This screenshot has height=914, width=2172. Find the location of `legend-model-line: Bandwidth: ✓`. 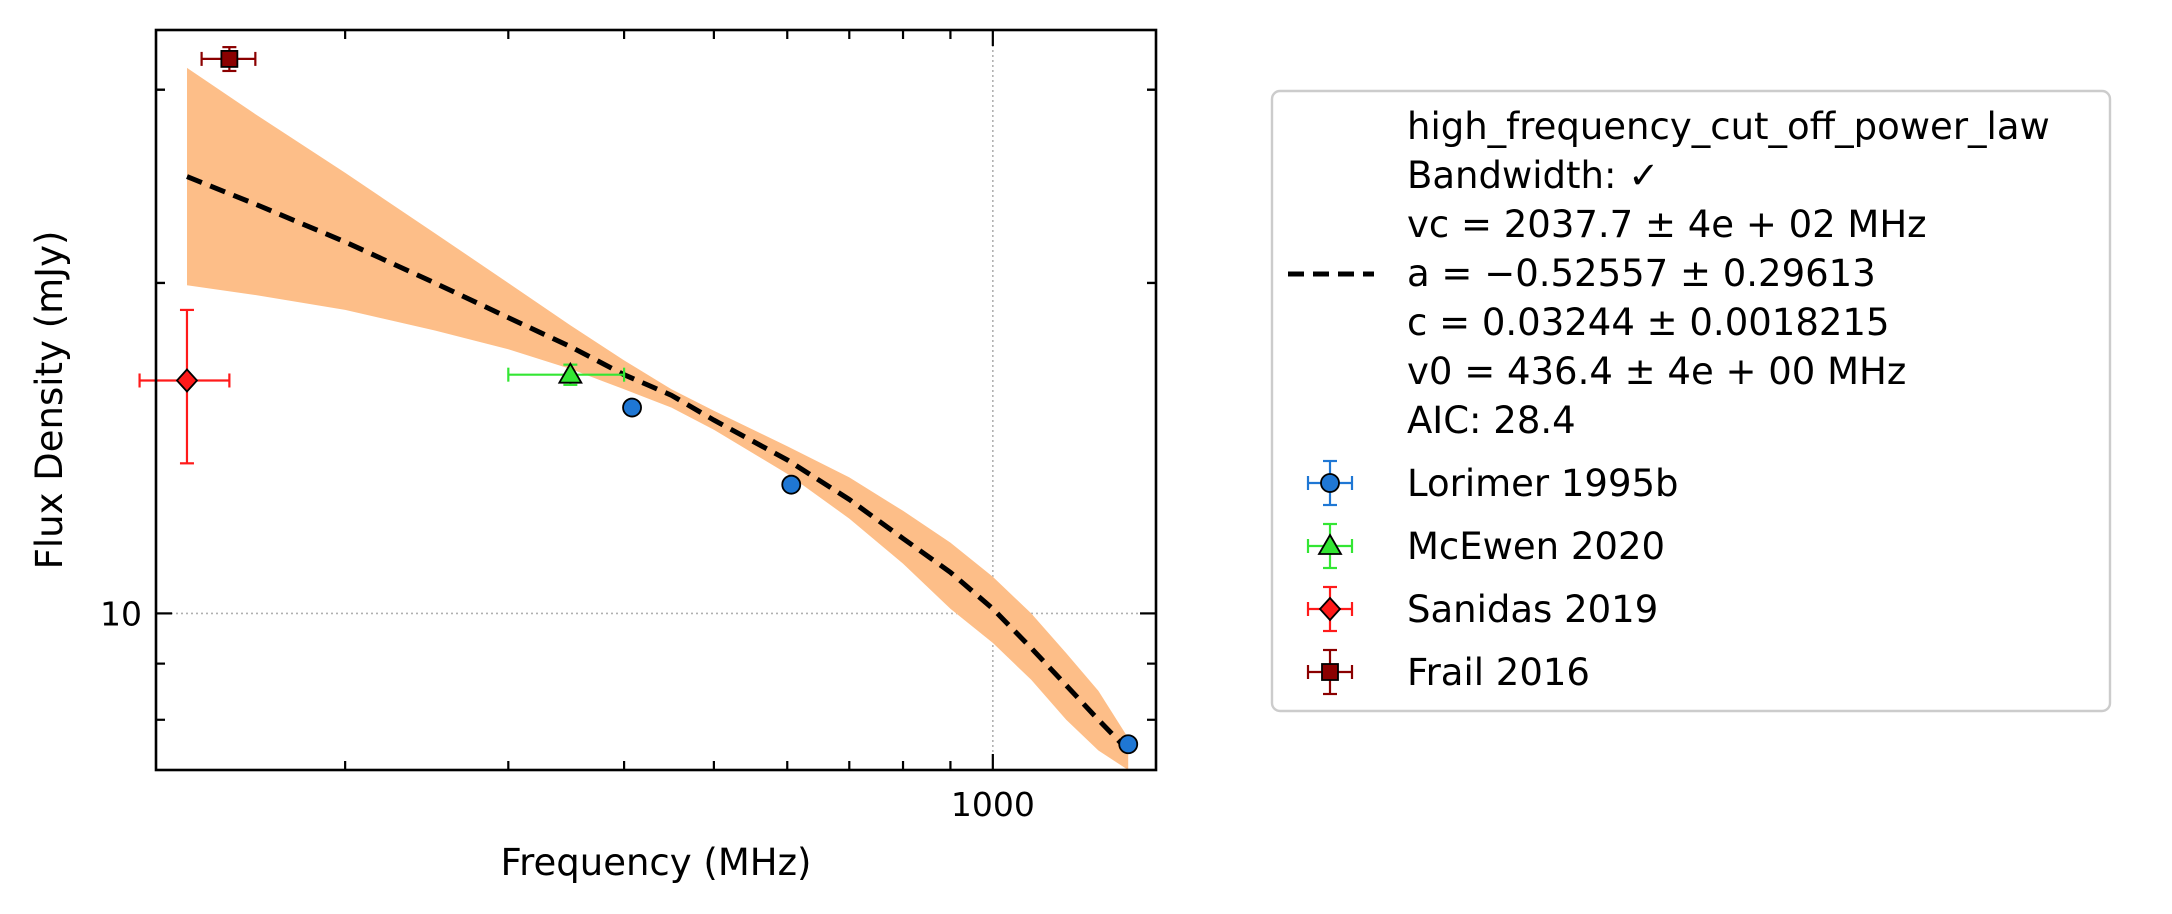

legend-model-line: Bandwidth: ✓ is located at coordinates (1533, 175).